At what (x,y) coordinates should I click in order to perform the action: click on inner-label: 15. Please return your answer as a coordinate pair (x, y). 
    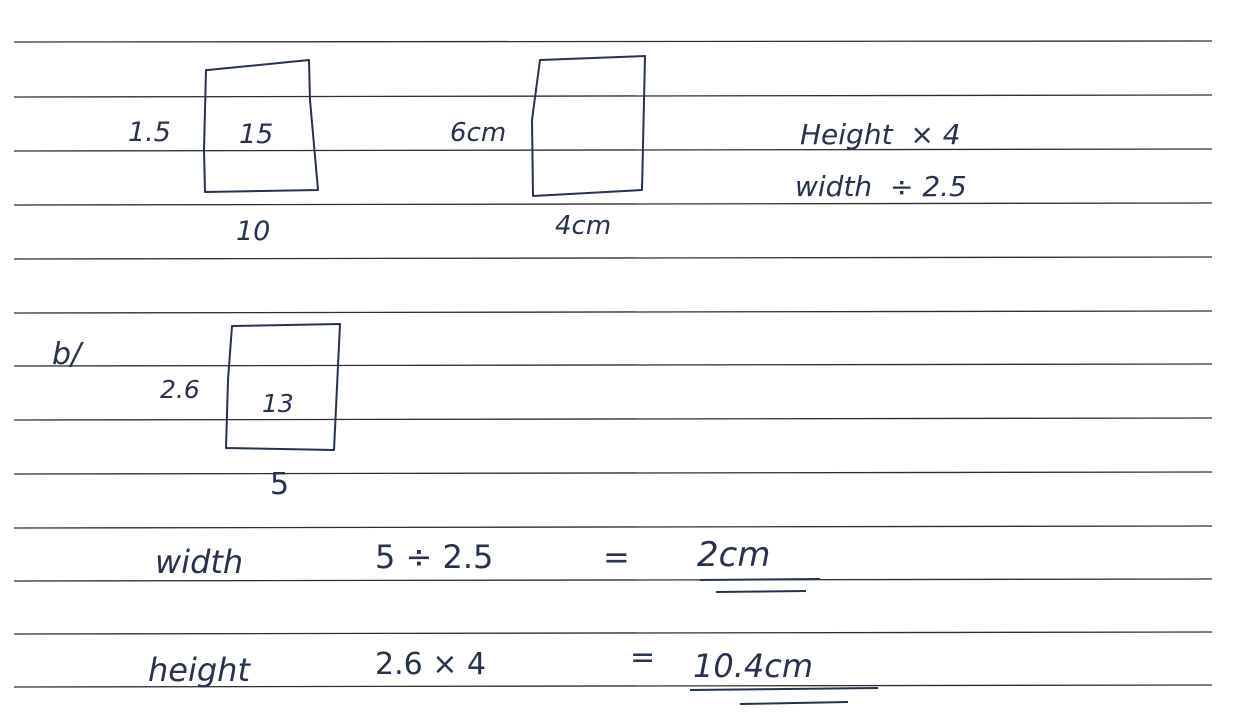
    Looking at the image, I should click on (256, 134).